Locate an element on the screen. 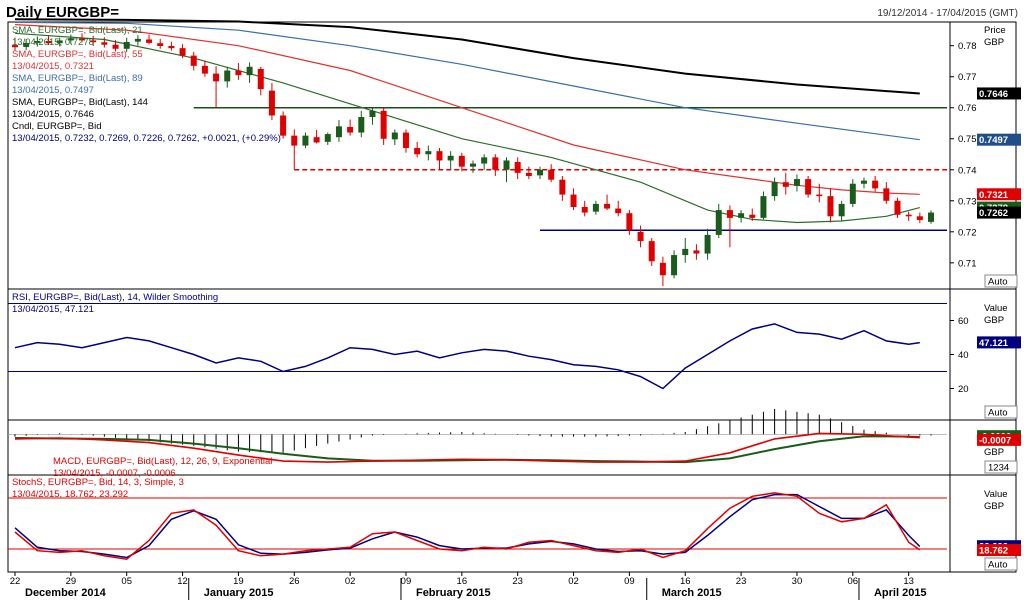 The width and height of the screenshot is (1024, 611). price-y-tick-label: 0.73 is located at coordinates (967, 201).